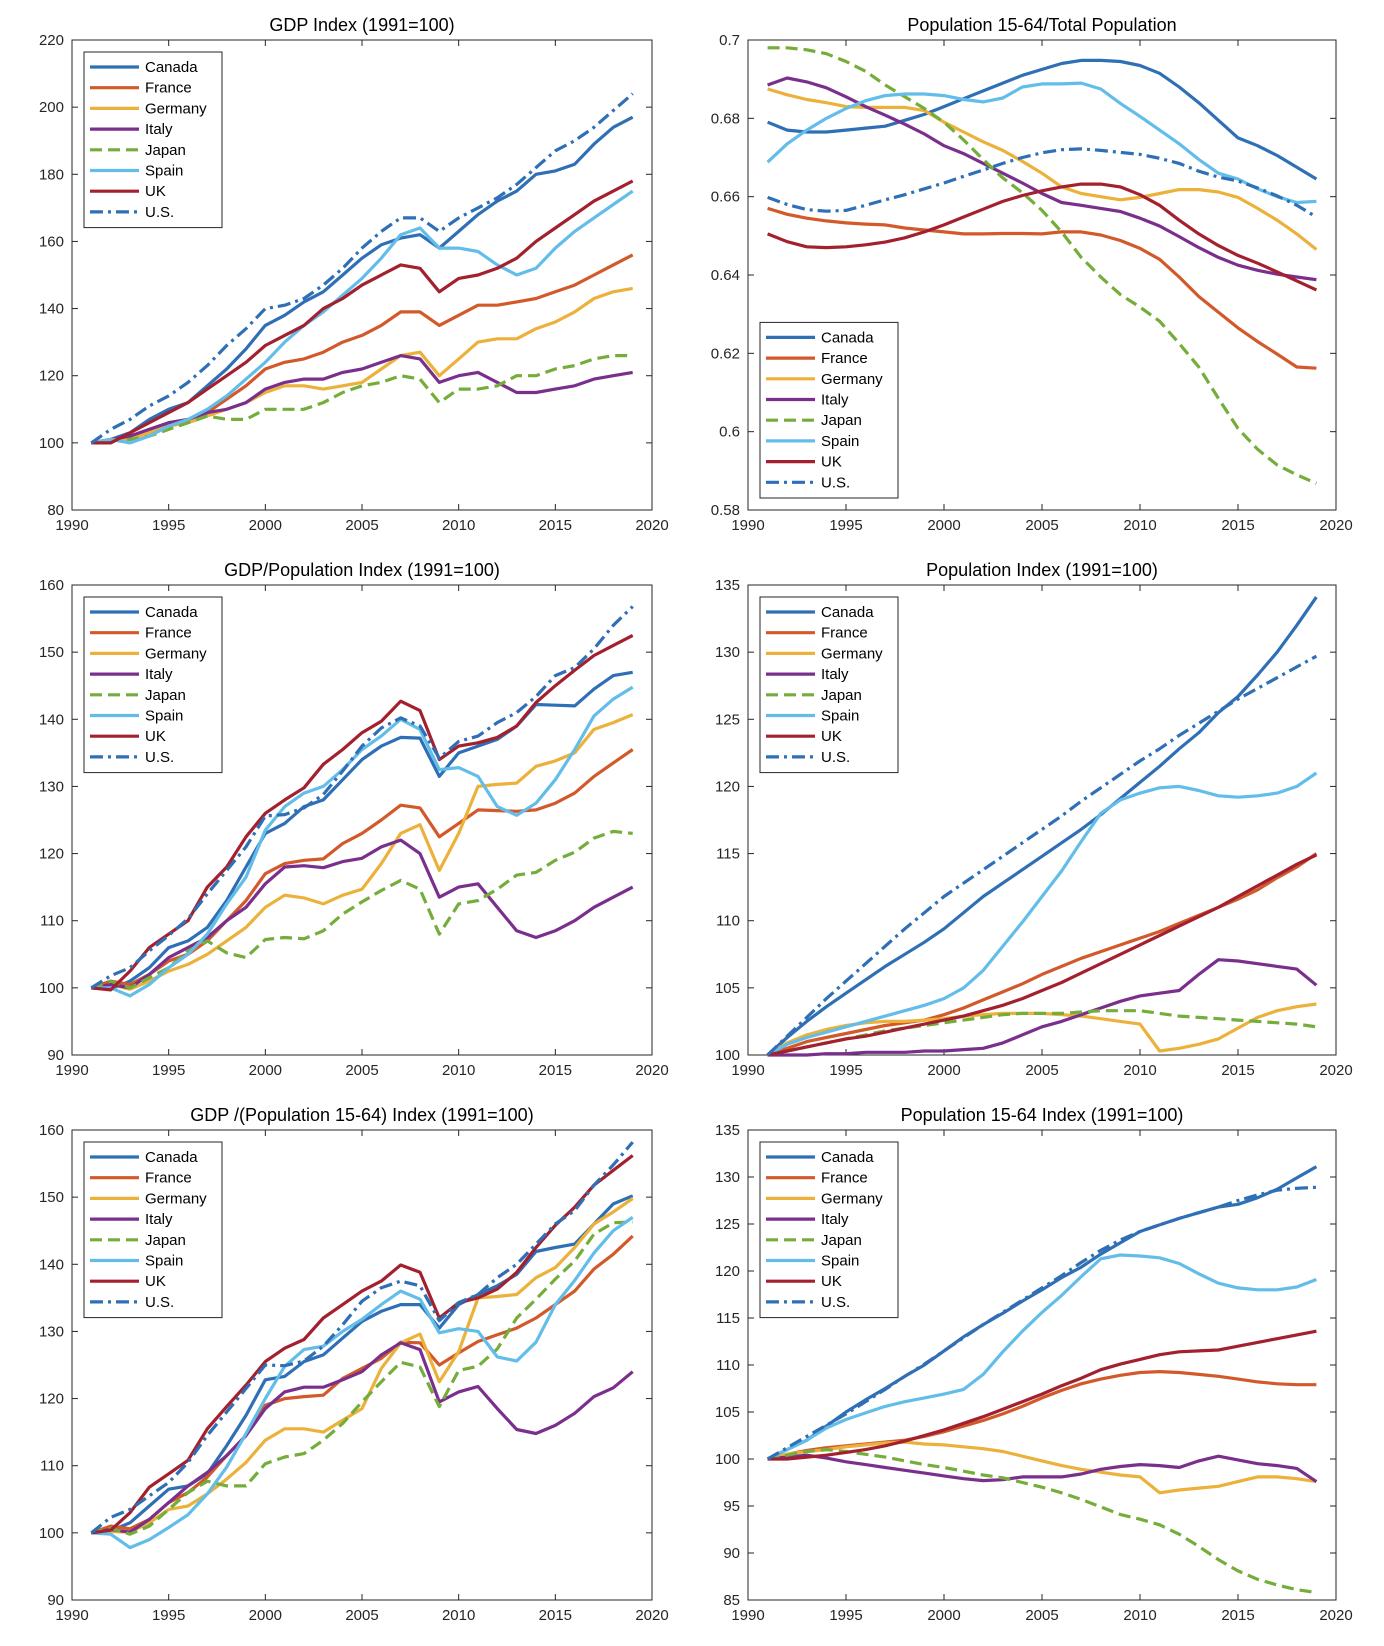 The height and width of the screenshot is (1646, 1384). What do you see at coordinates (1041, 25) in the screenshot?
I see `chart-title: Population 15-64/Total Population` at bounding box center [1041, 25].